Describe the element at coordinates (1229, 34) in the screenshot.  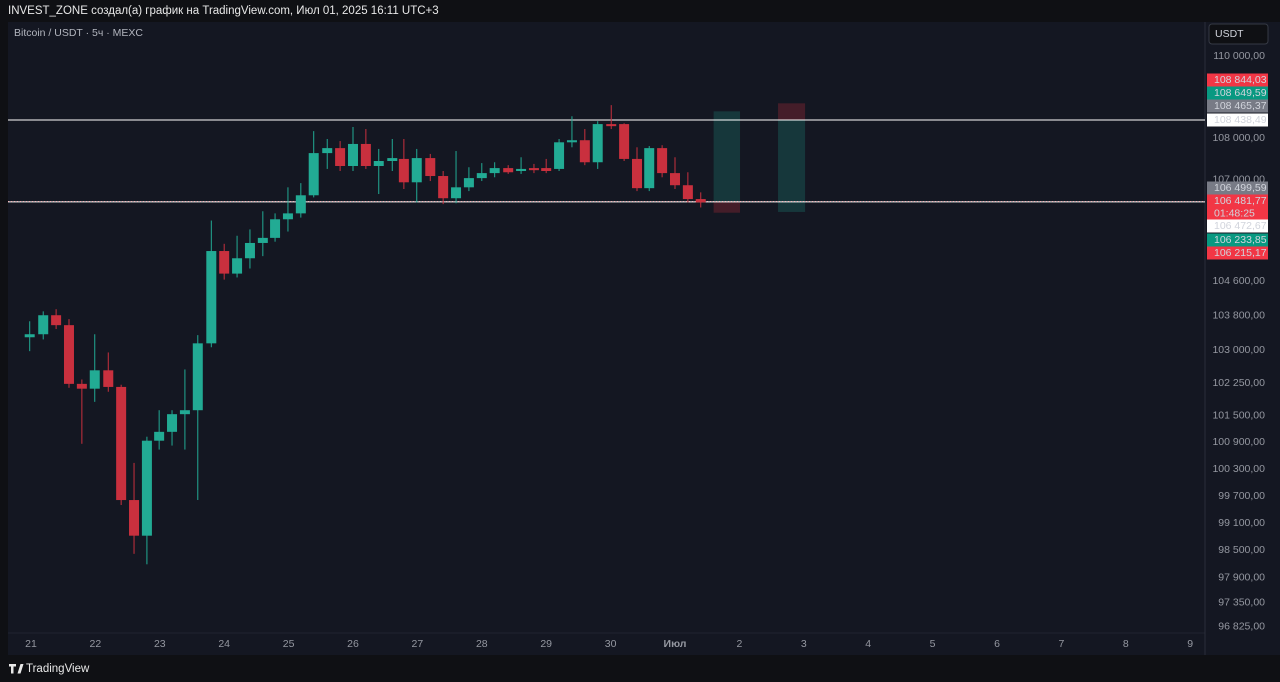
I see `currency-label: USDT` at that location.